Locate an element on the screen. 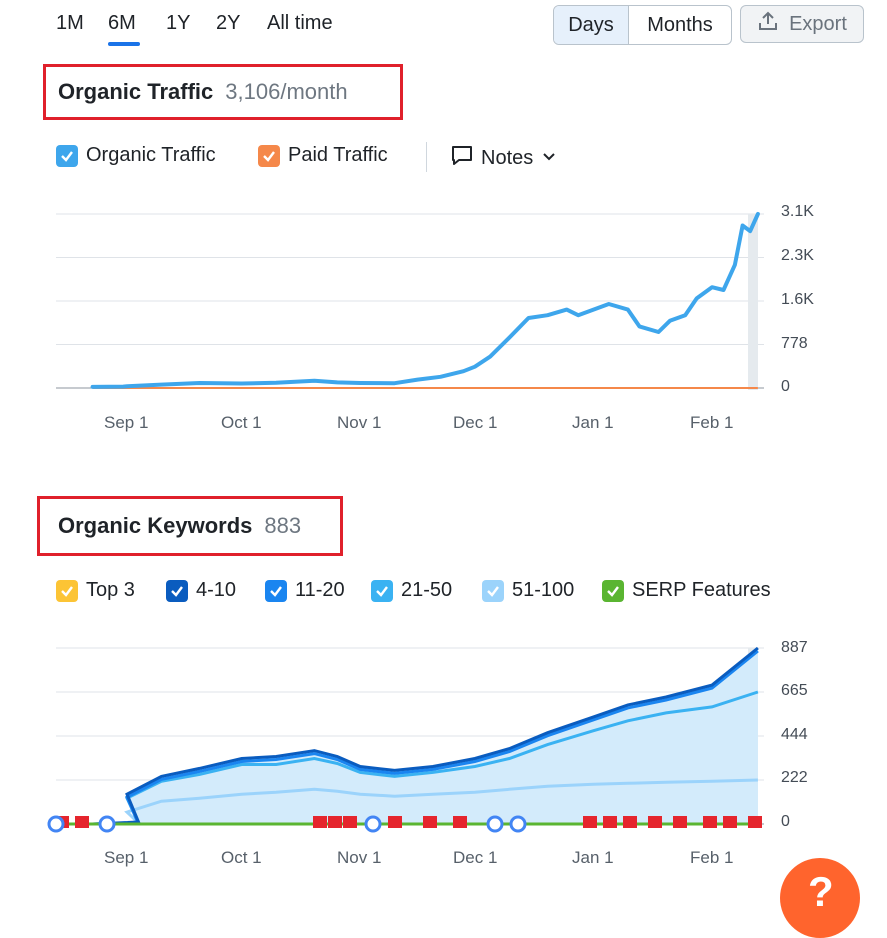 Image resolution: width=887 pixels, height=938 pixels. legend-top-3: Top 3 is located at coordinates (95, 590).